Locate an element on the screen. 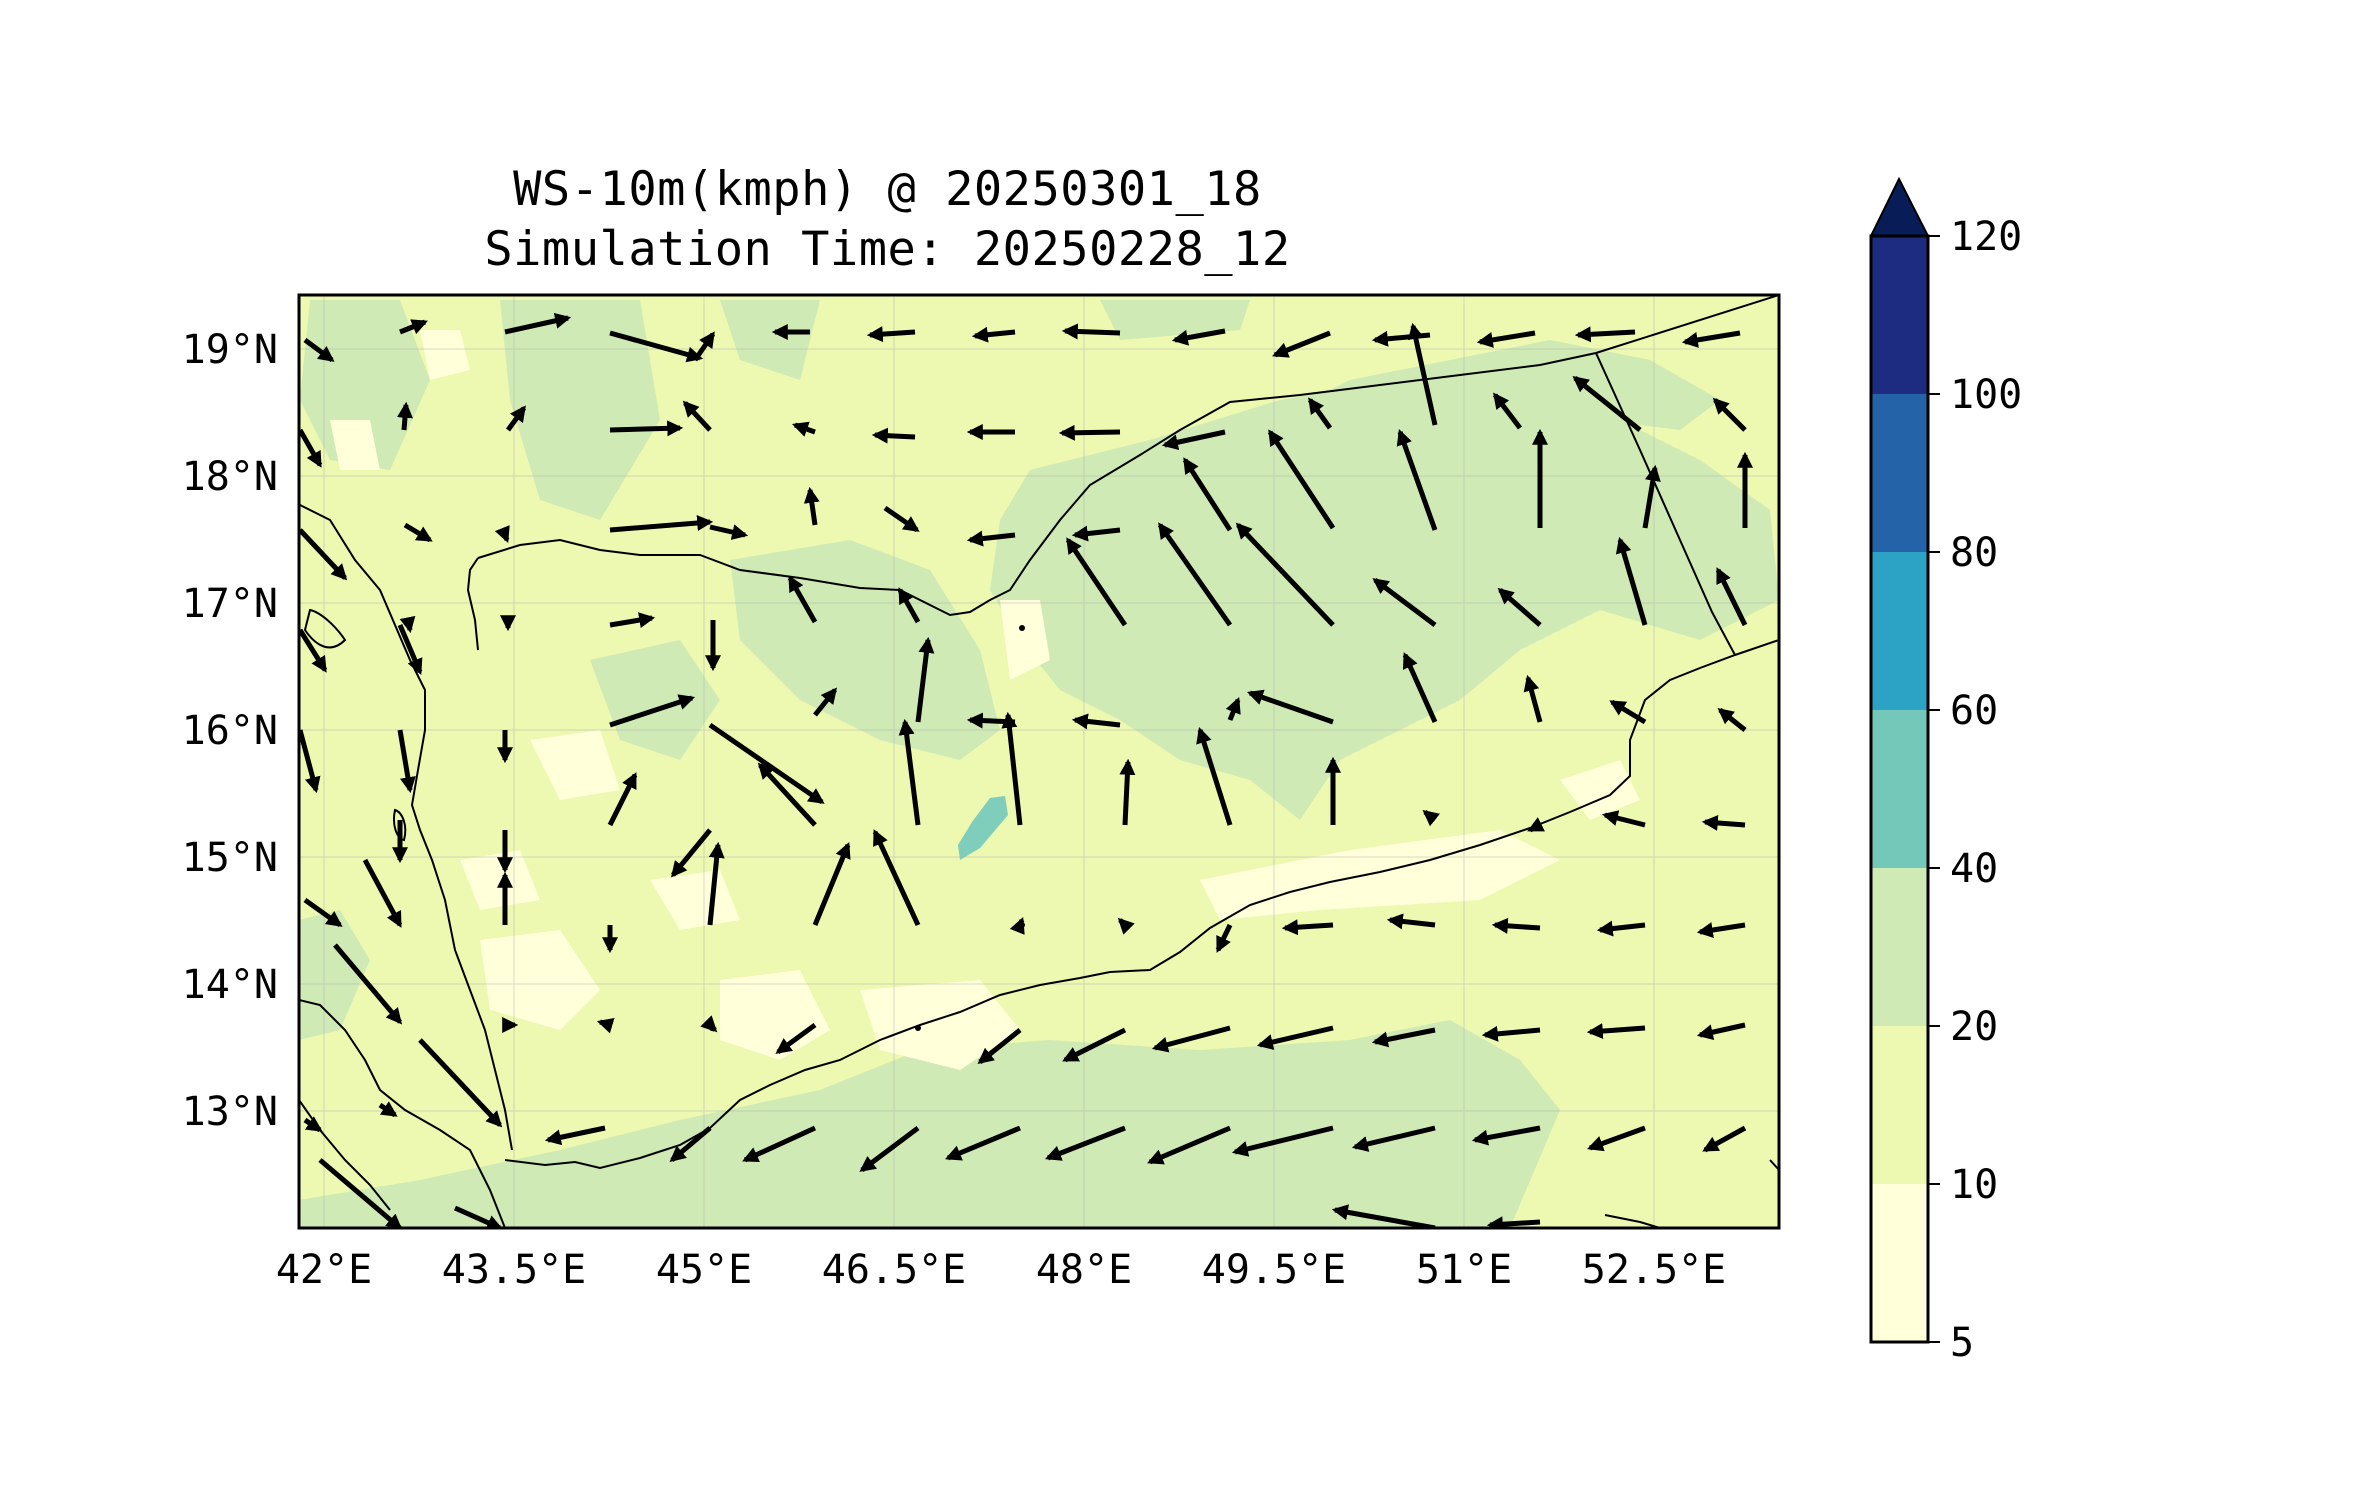 This screenshot has width=2371, height=1500. african-coast is located at coordinates (402, 1113).